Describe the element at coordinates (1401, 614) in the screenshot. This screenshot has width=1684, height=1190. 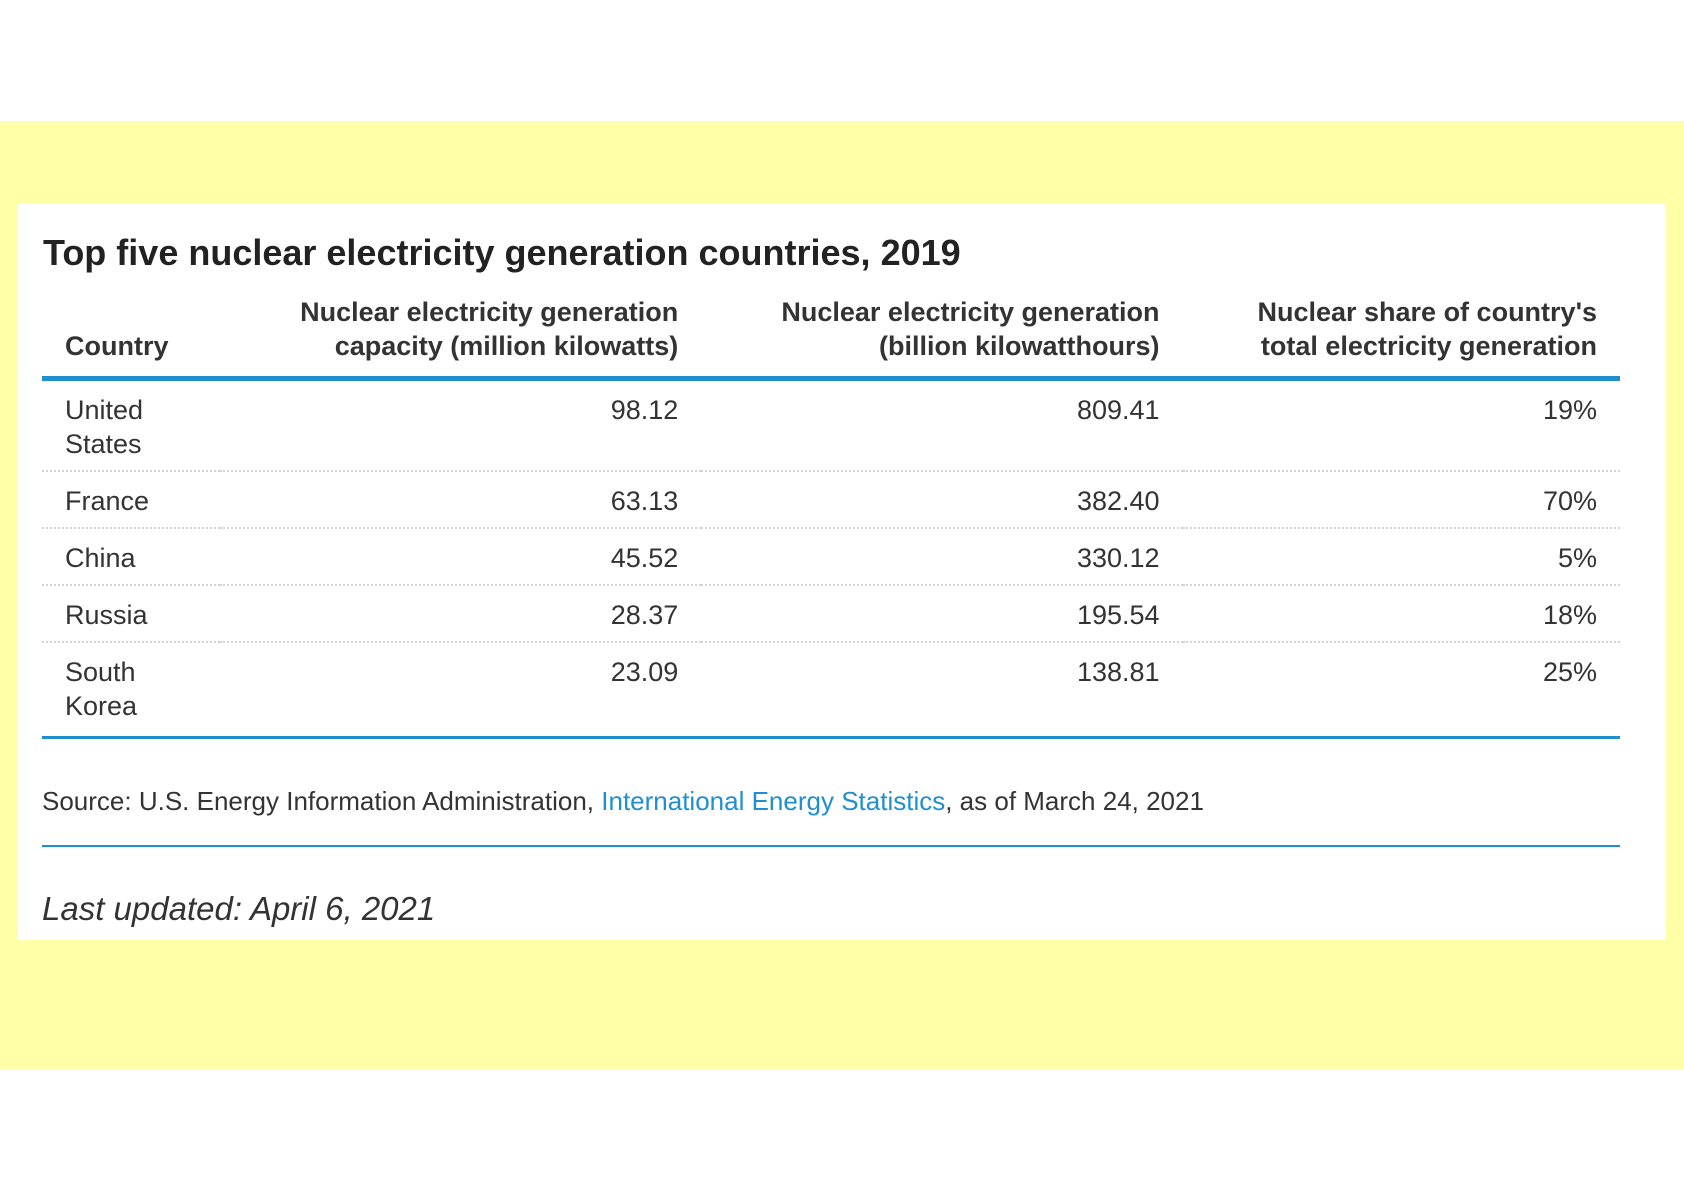
I see `share-cell: 18%` at that location.